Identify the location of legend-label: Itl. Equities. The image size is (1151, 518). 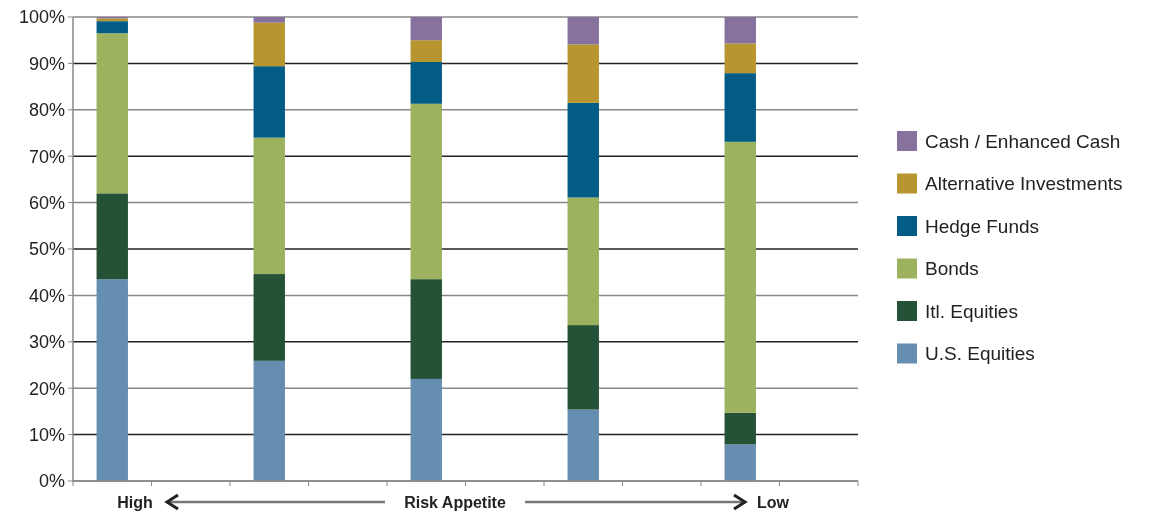
(971, 311).